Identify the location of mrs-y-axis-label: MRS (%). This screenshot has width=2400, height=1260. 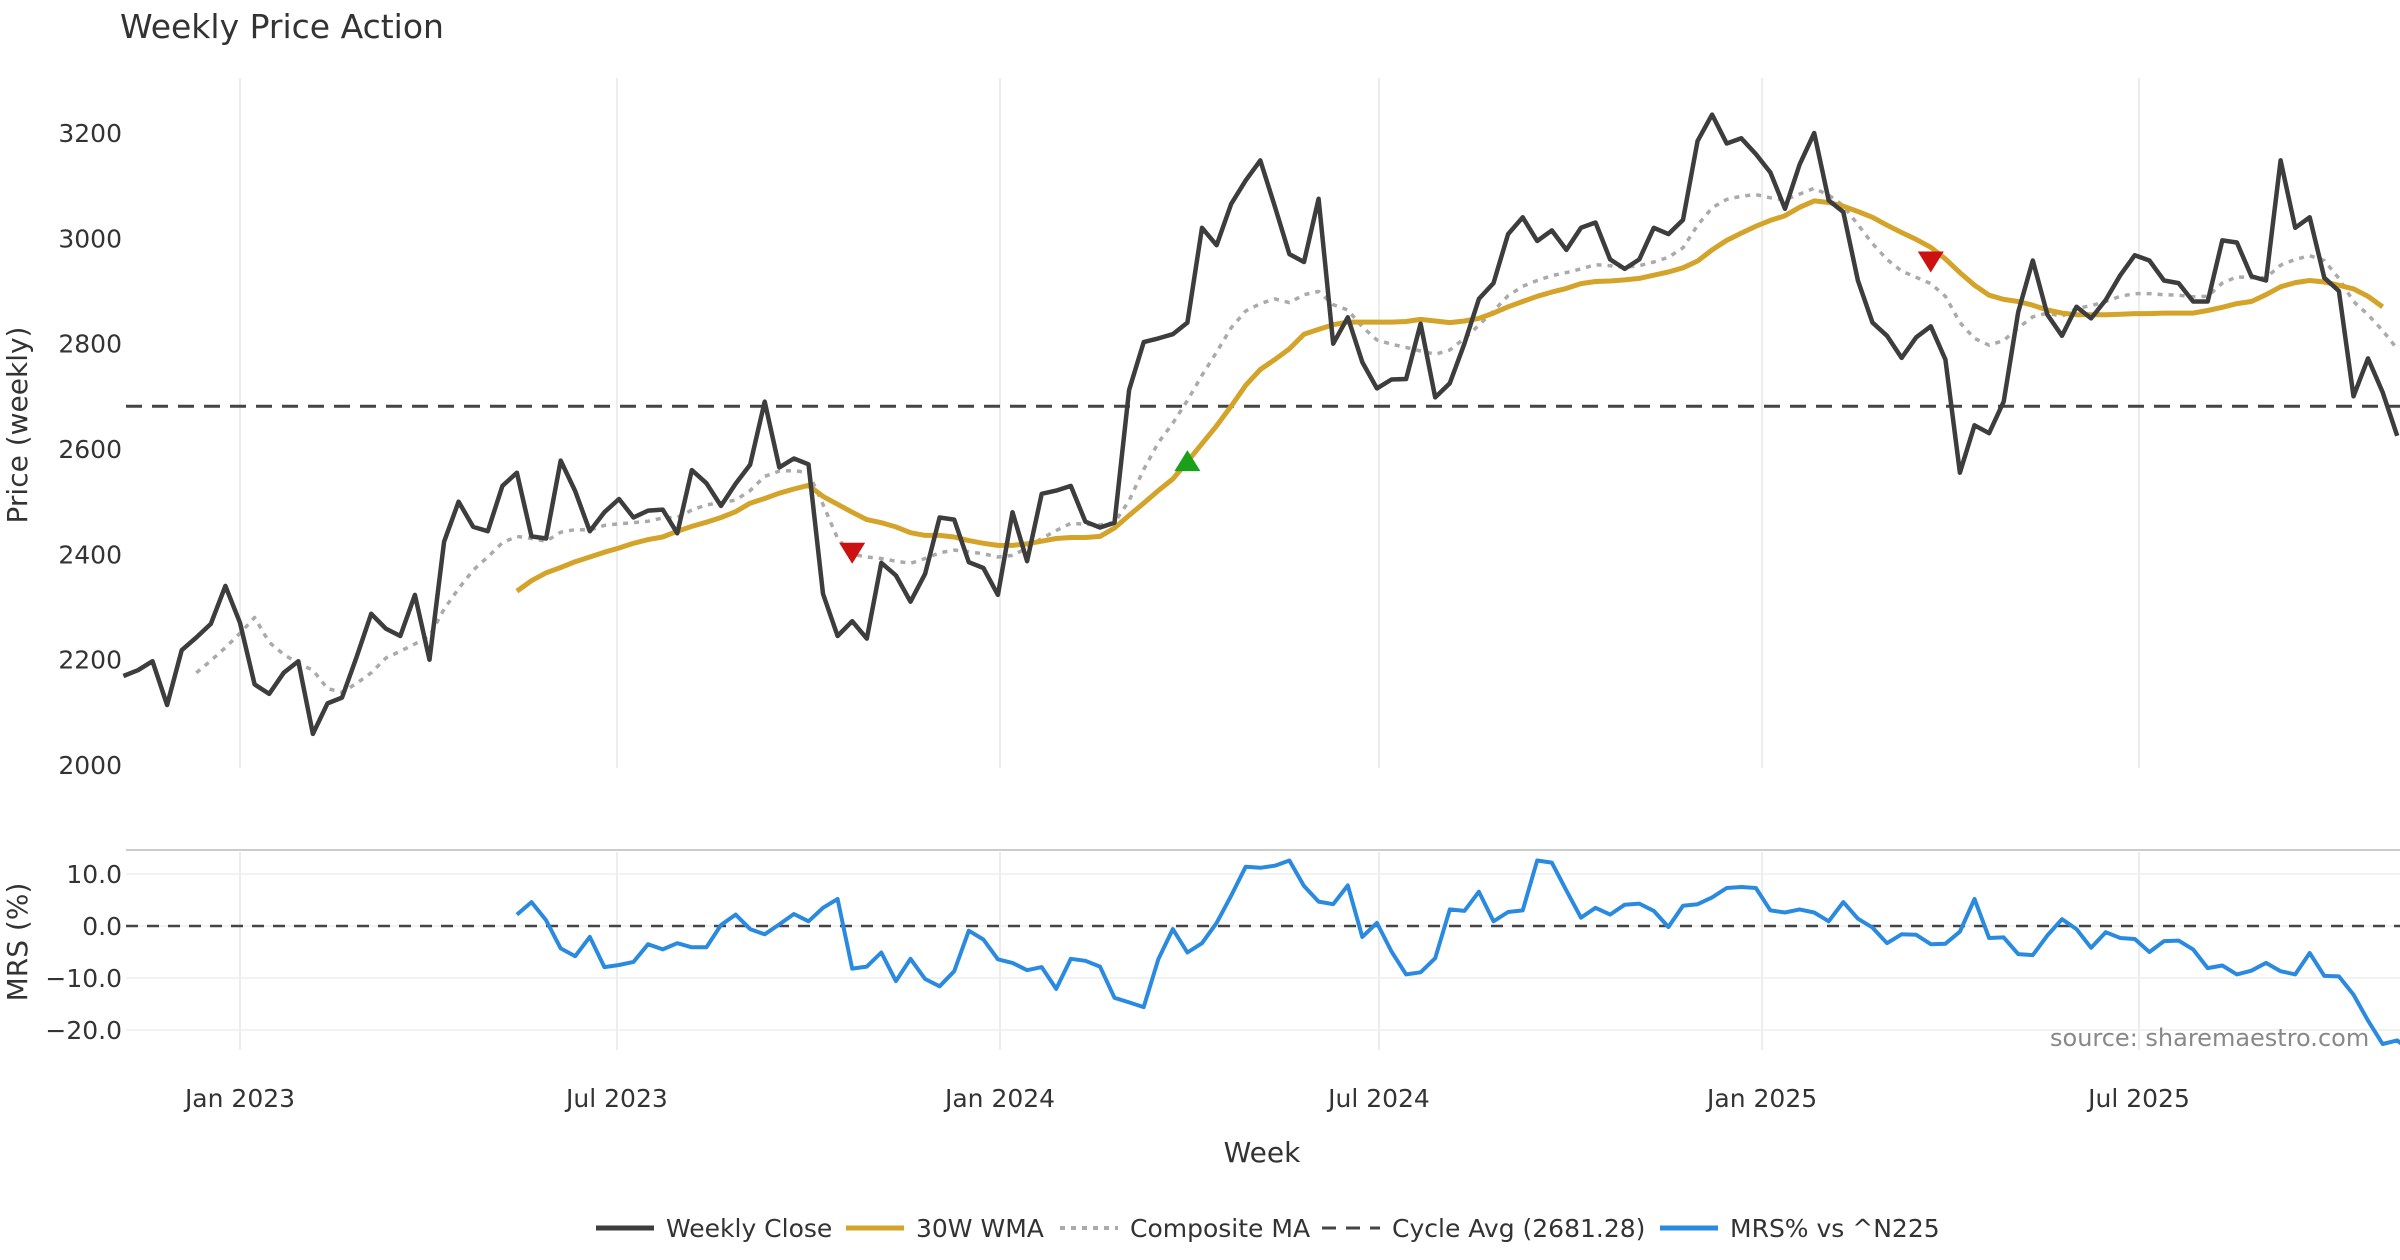
(17, 942).